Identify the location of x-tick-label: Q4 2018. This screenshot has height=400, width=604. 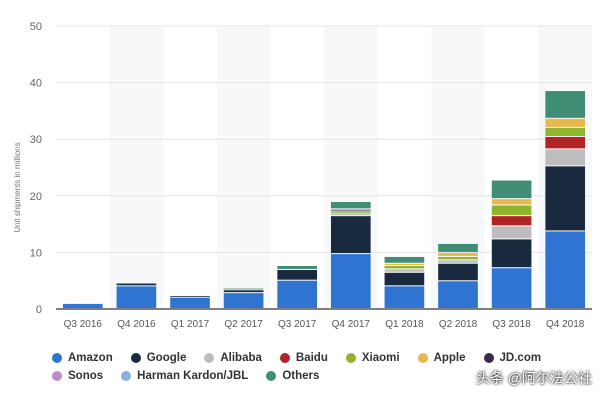
(565, 324).